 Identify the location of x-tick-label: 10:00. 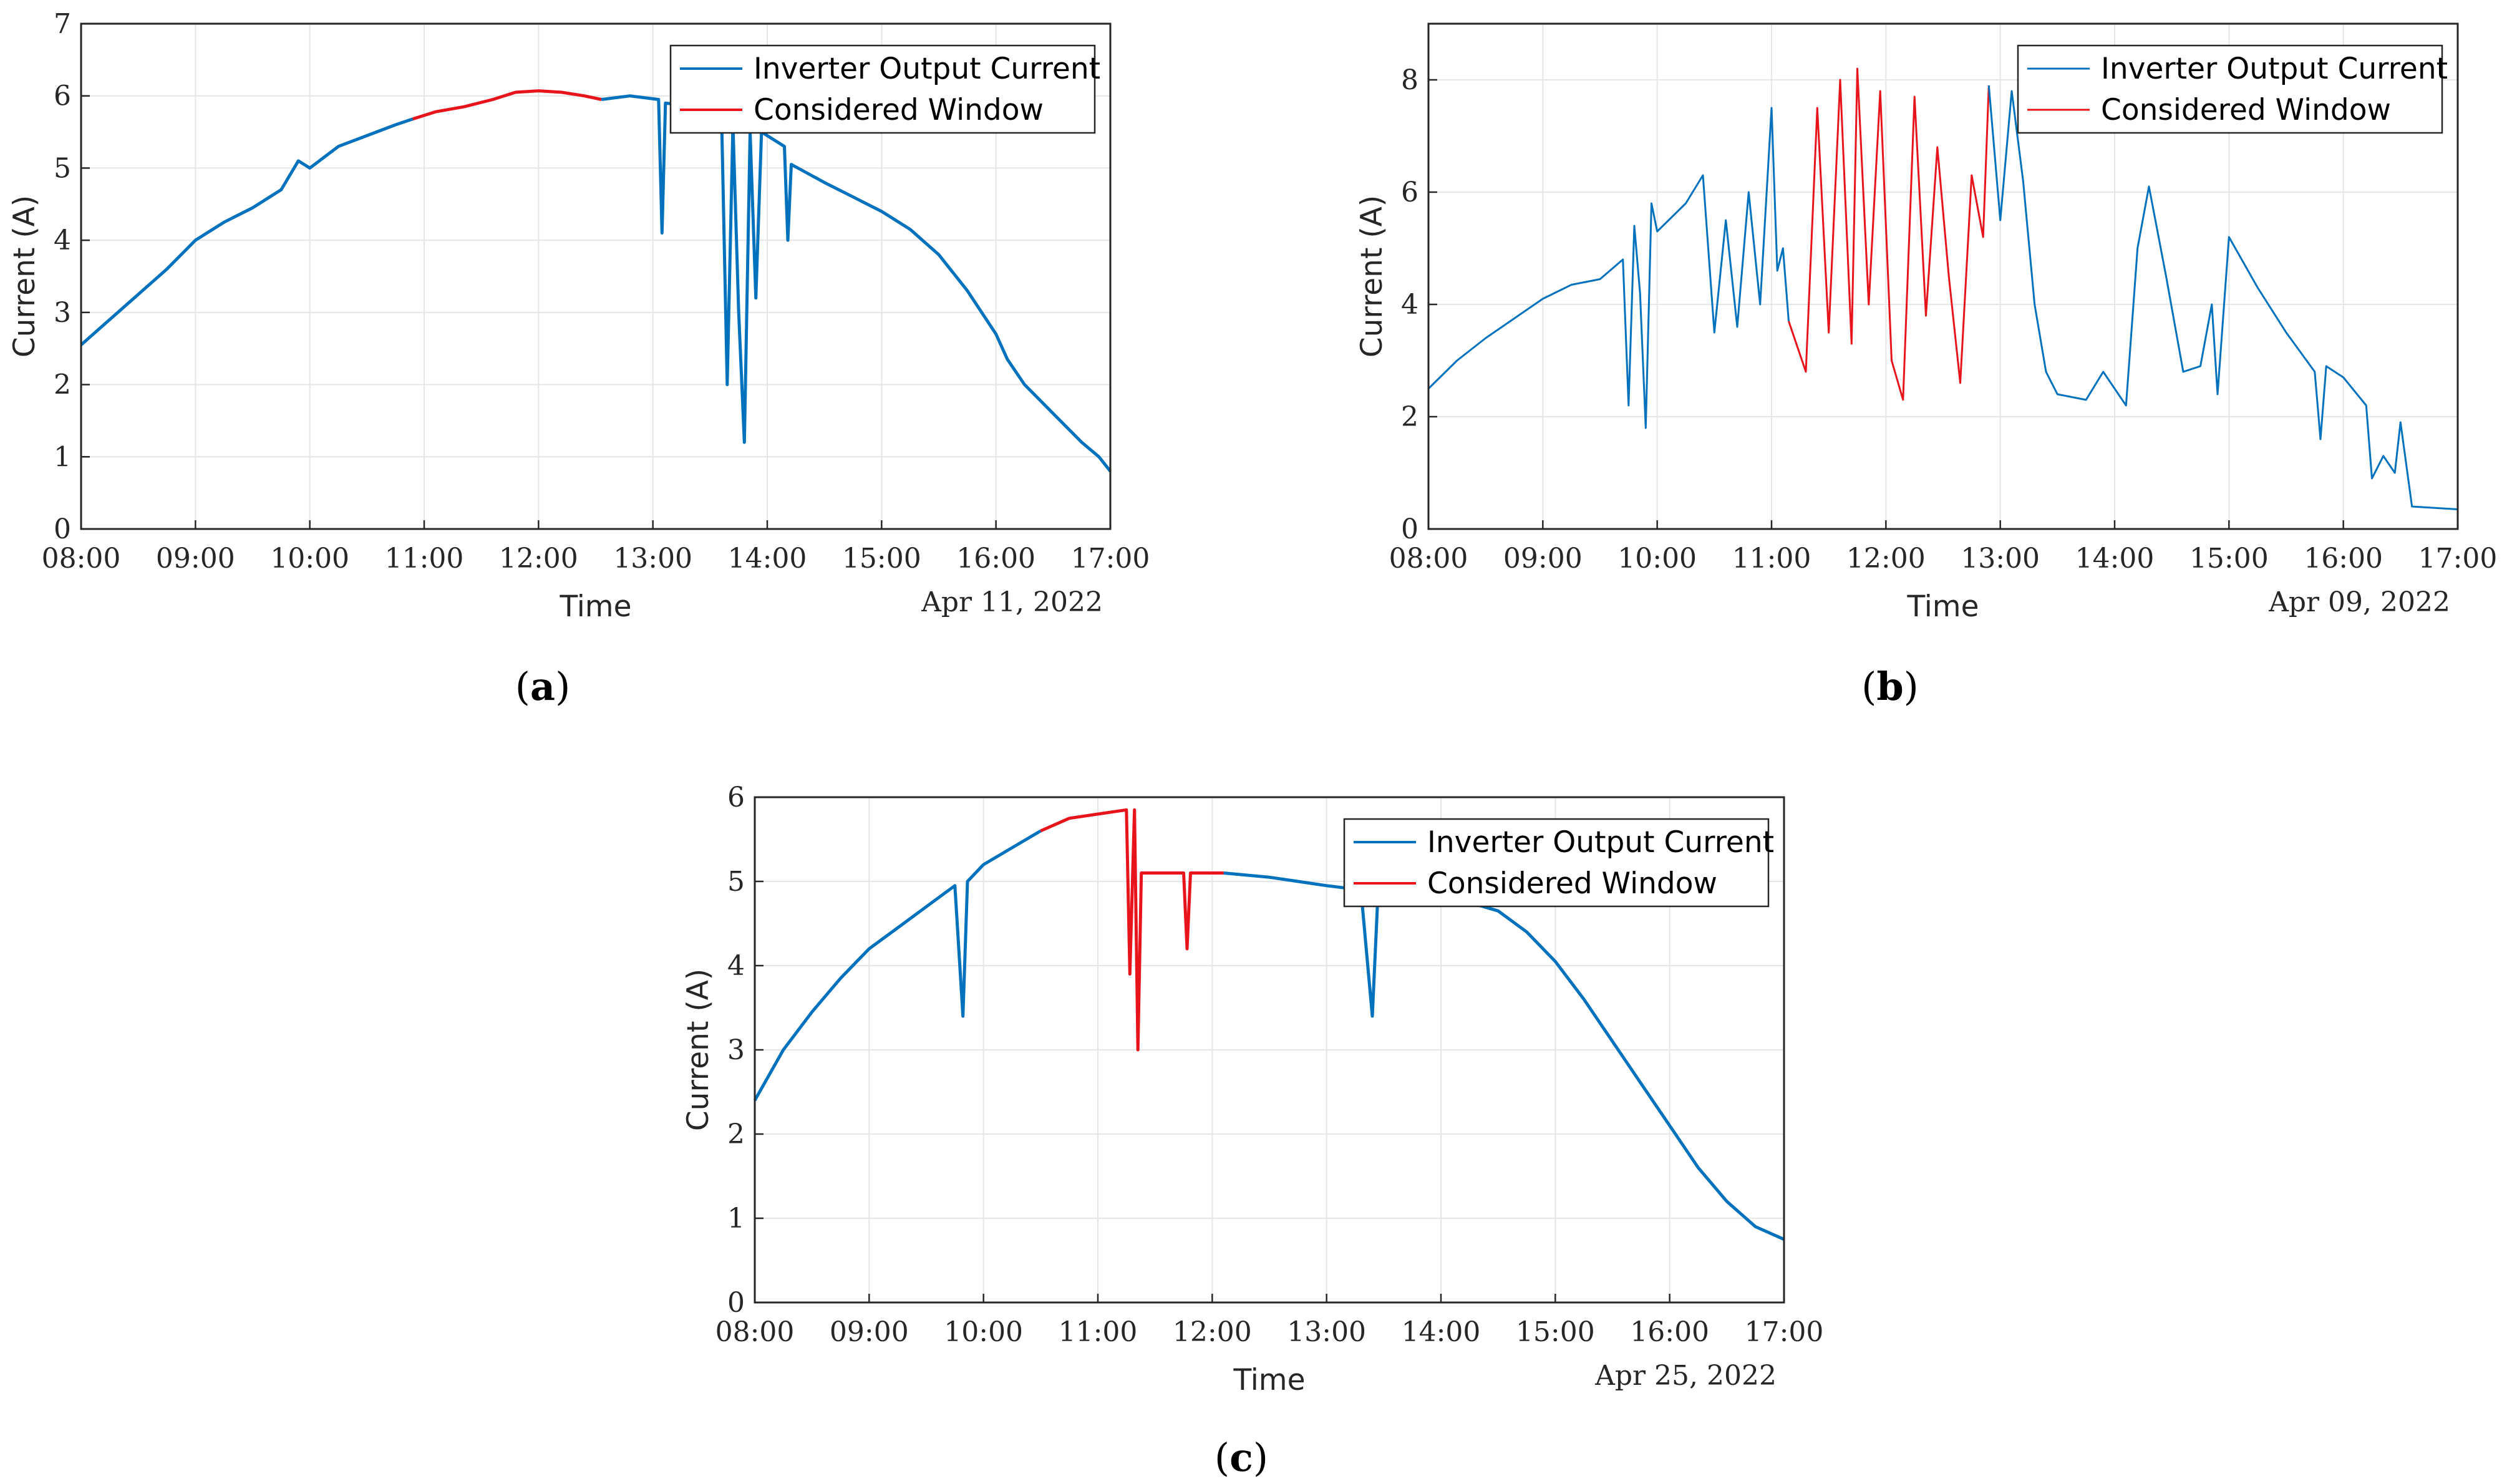
(984, 1332).